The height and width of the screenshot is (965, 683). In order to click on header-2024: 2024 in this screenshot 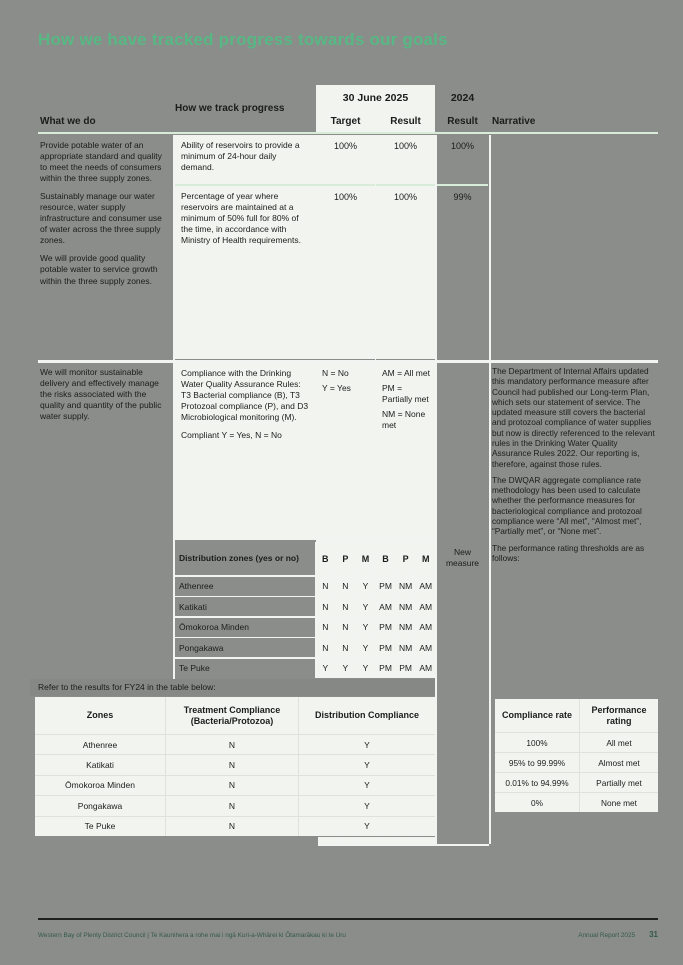, I will do `click(462, 98)`.